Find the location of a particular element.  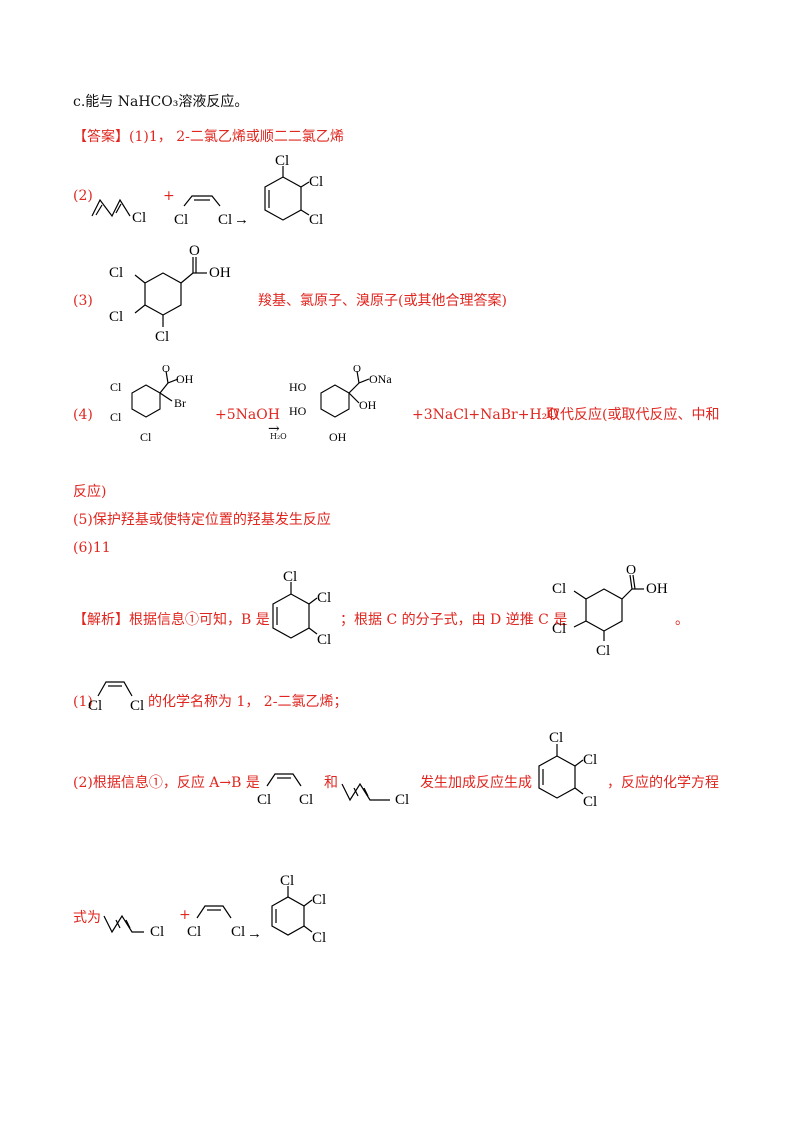

reaction-arrow: → is located at coordinates (274, 429).